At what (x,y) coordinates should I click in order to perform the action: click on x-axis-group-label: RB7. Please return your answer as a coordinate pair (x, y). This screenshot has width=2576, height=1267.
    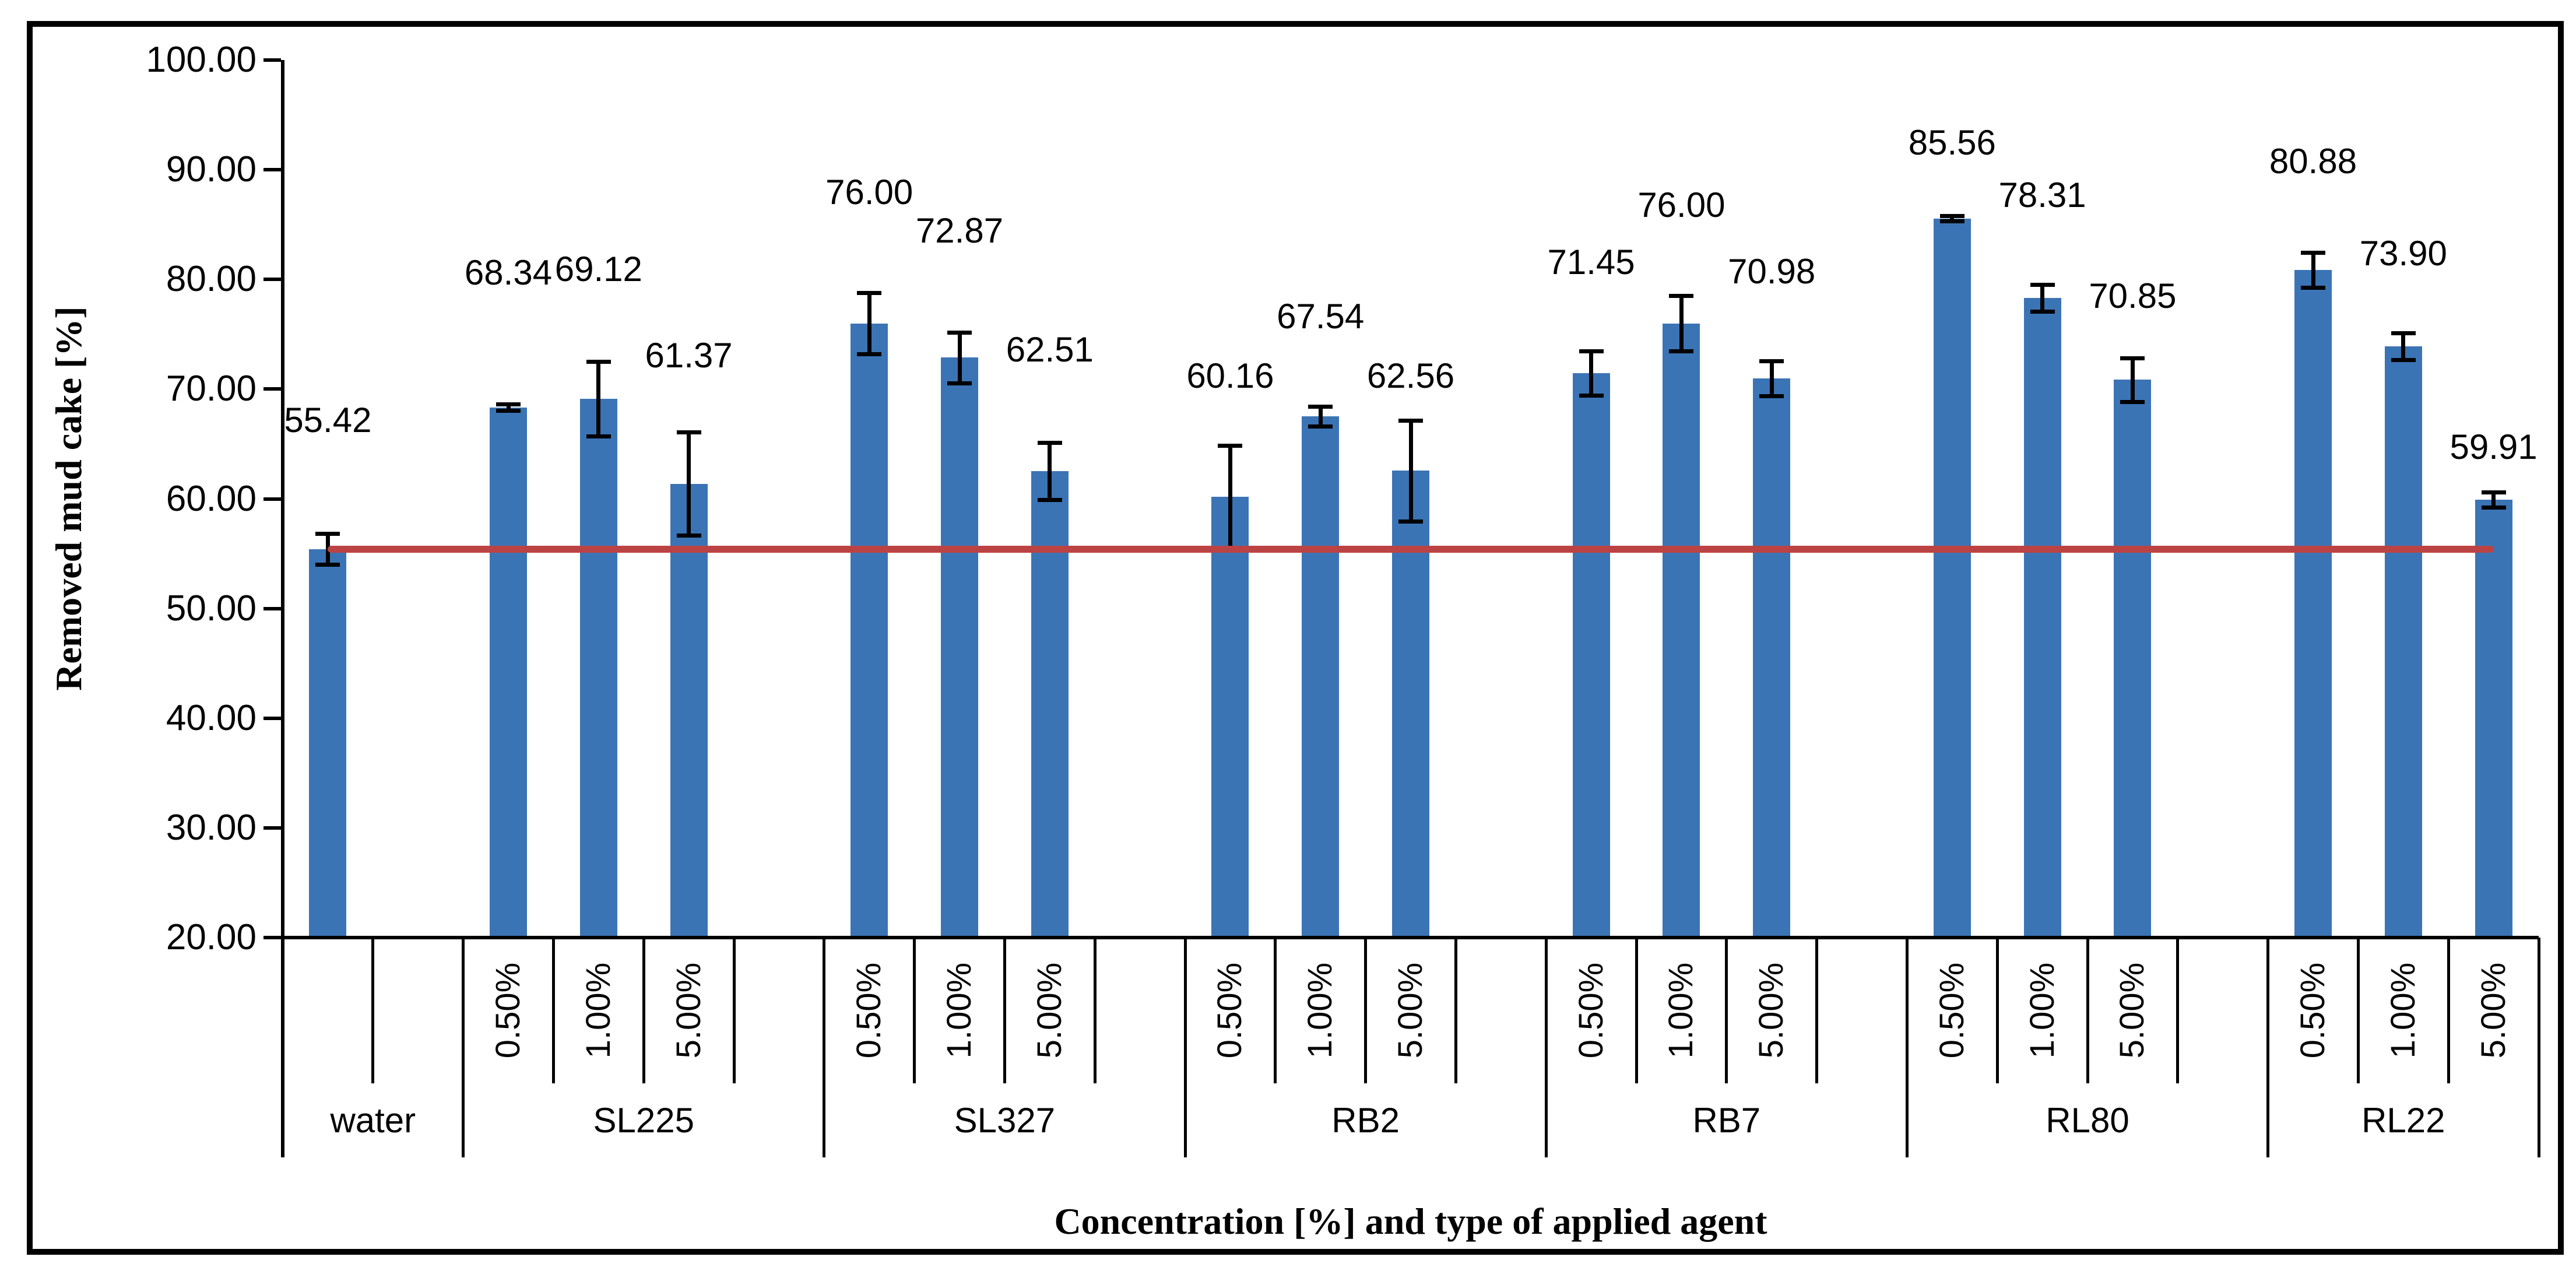
    Looking at the image, I should click on (1726, 1120).